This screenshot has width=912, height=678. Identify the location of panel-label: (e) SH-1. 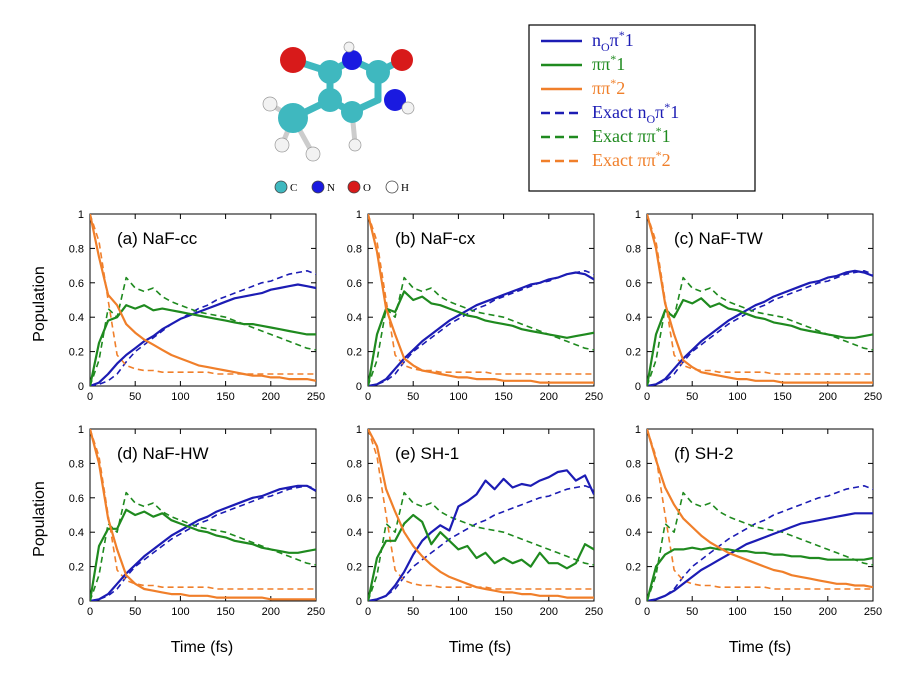
(427, 453).